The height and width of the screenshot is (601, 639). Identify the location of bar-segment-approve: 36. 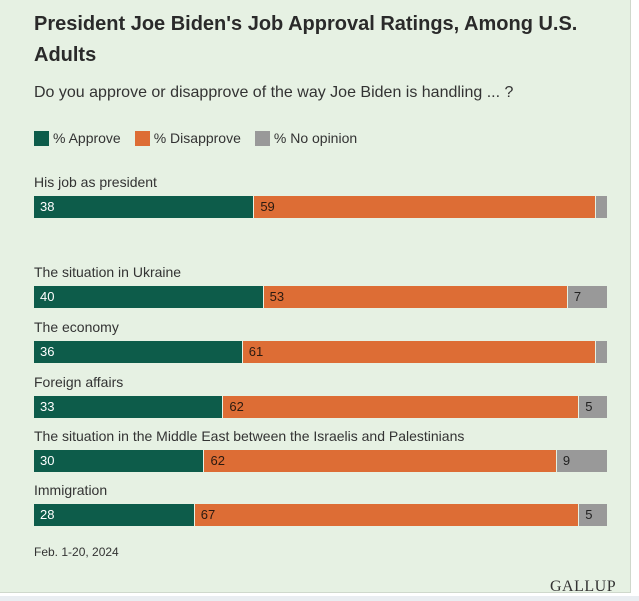
(138, 352).